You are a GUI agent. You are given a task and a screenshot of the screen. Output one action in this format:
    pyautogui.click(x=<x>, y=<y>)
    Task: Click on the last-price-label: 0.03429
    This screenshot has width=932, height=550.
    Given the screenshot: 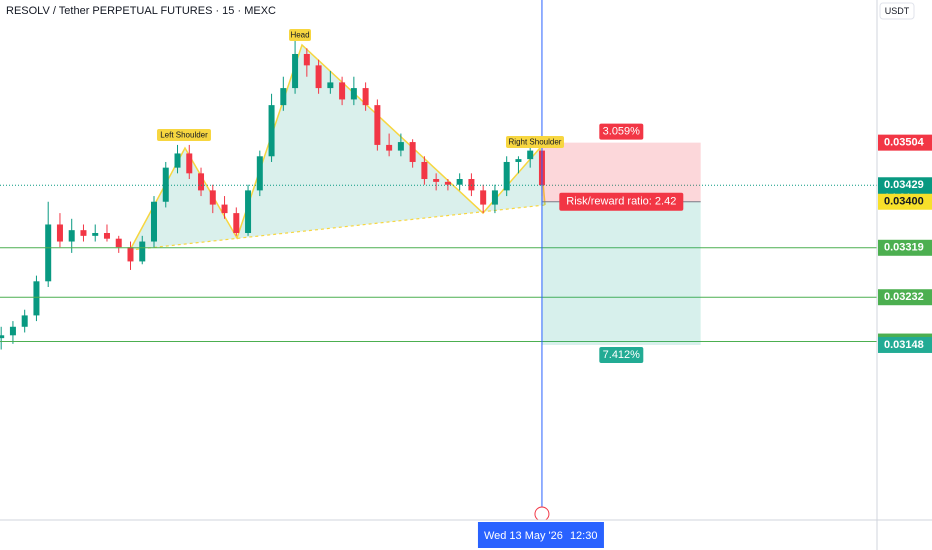 What is the action you would take?
    pyautogui.click(x=904, y=185)
    